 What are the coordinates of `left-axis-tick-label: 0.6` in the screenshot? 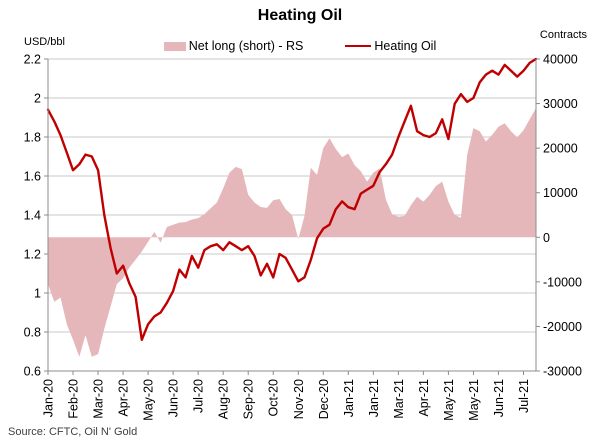 It's located at (32, 372).